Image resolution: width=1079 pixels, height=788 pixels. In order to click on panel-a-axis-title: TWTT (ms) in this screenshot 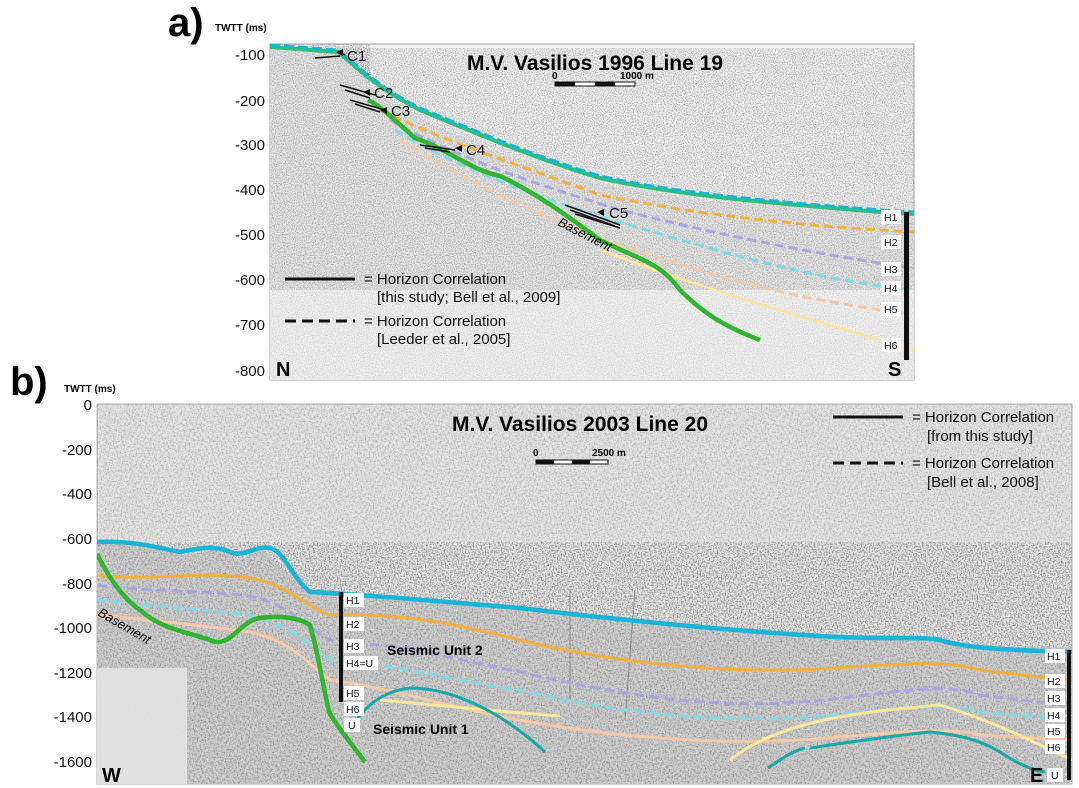, I will do `click(241, 28)`.